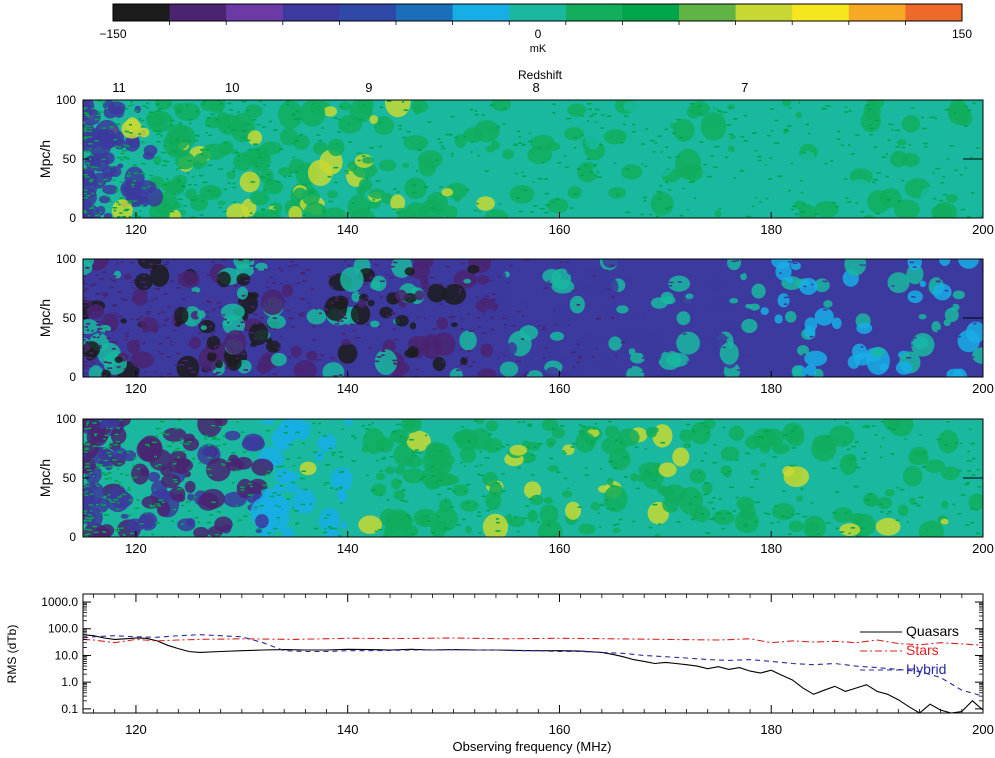  I want to click on map-x-tick-label: 160, so click(560, 388).